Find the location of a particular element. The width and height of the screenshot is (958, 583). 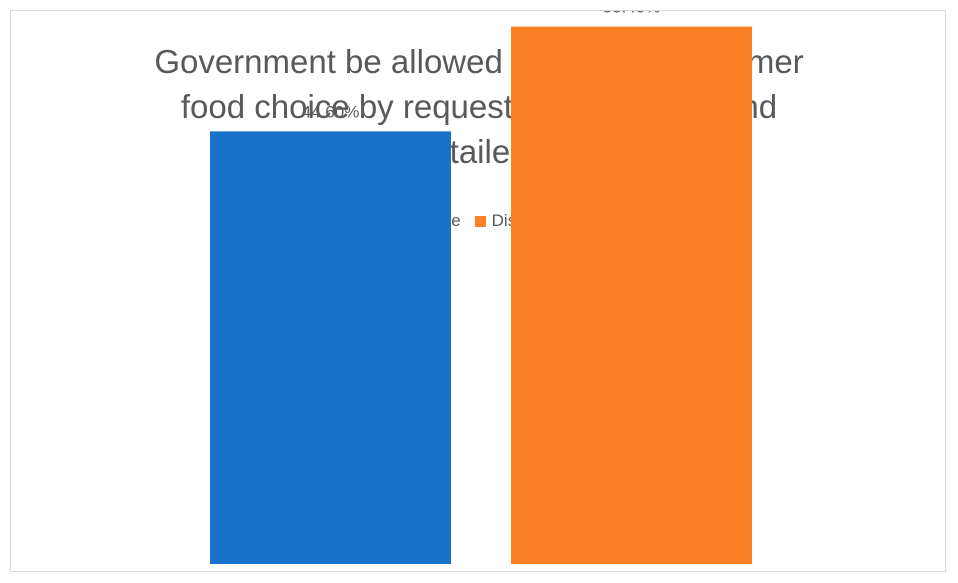

legend-swatch-disagree is located at coordinates (480, 221).